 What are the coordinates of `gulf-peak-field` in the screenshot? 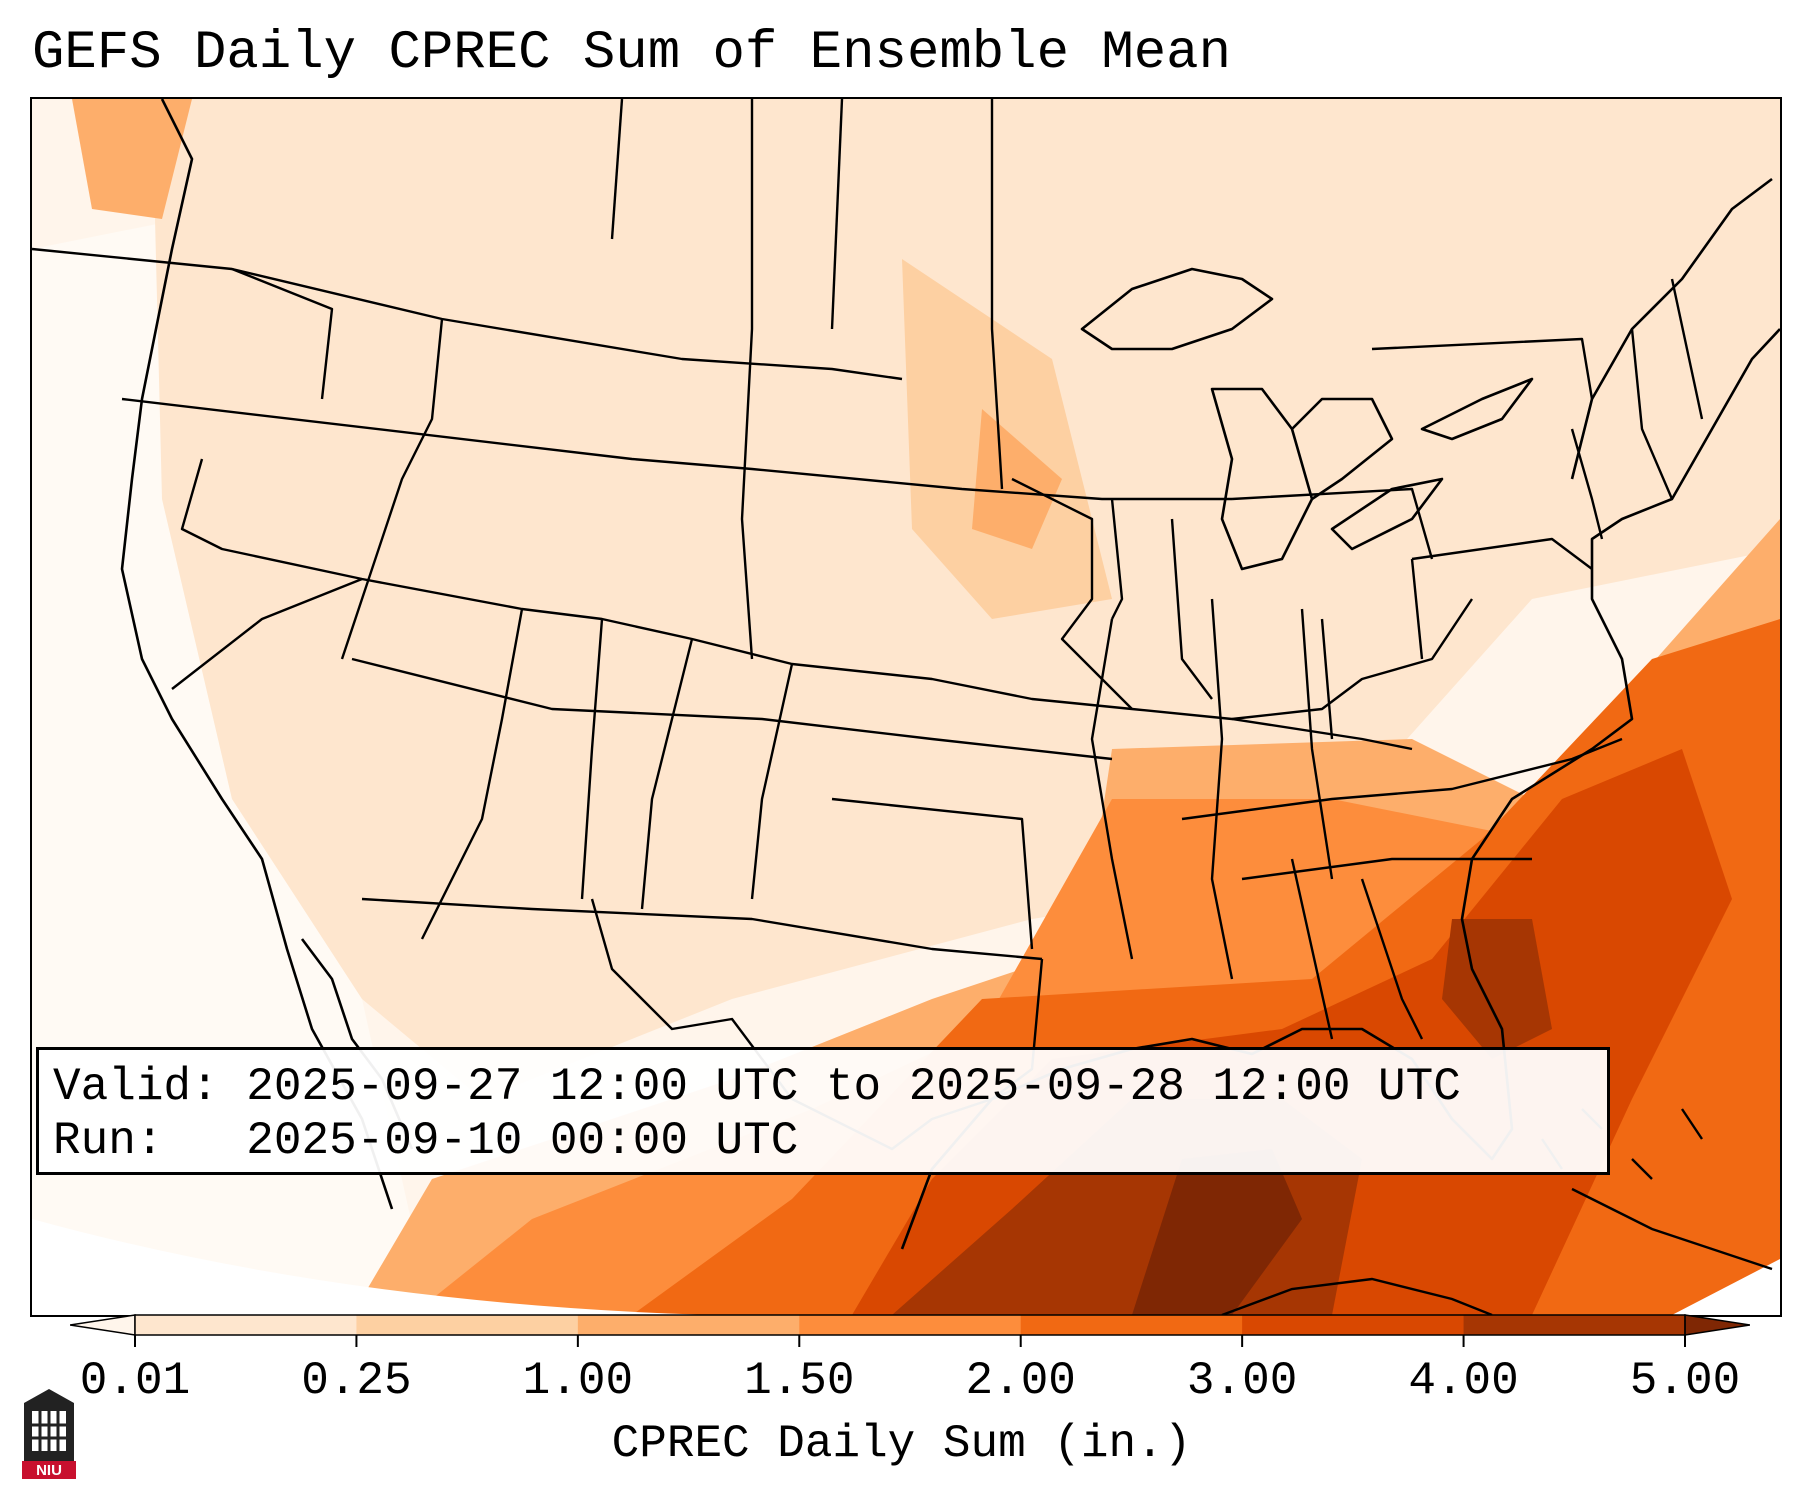 It's located at (1217, 1232).